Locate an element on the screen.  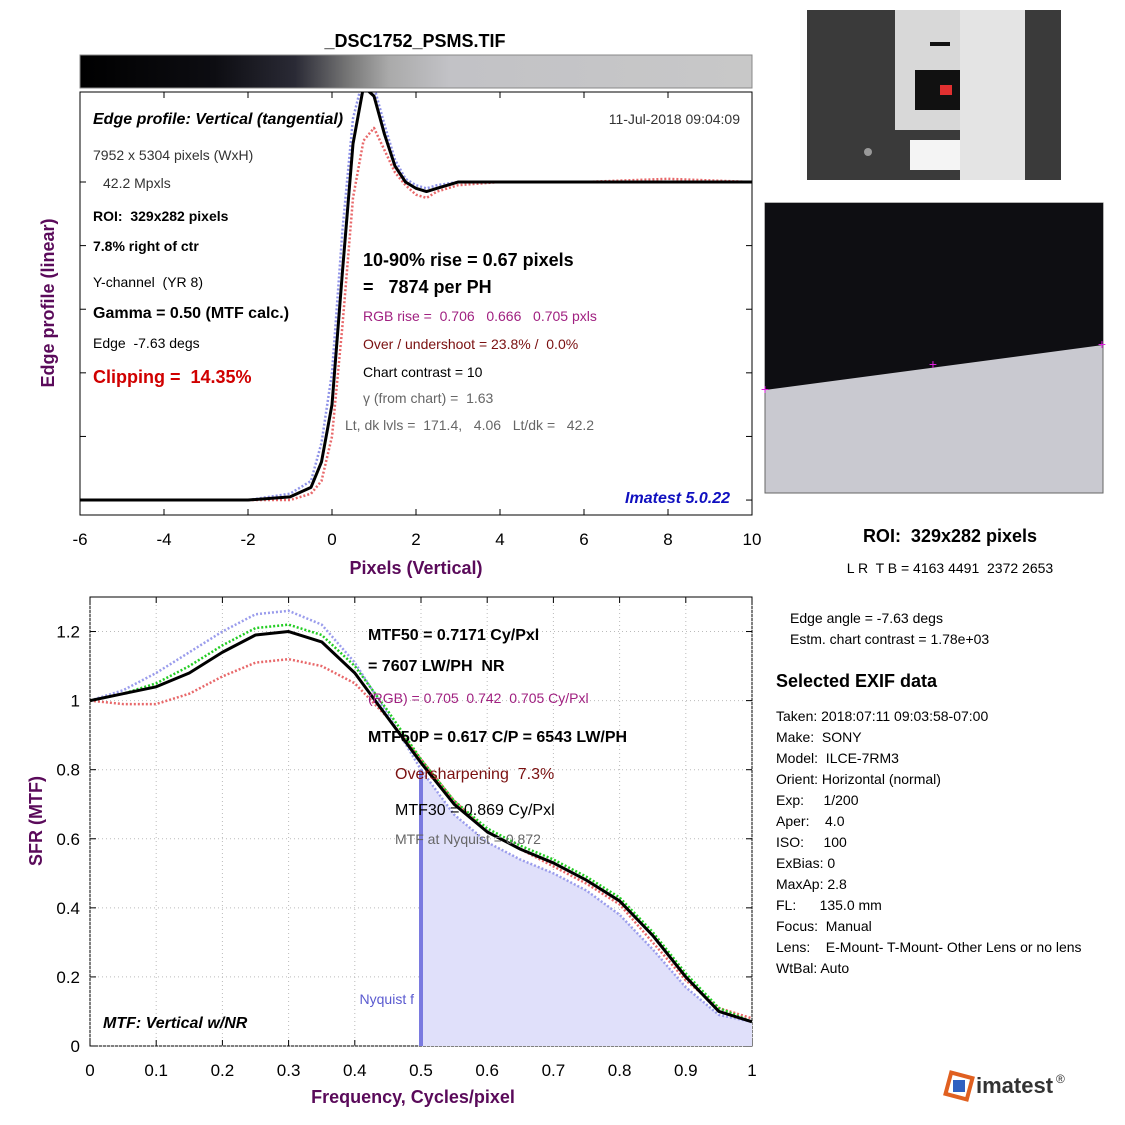
annotation: 10-90% rise = 0.67 pixels is located at coordinates (468, 260).